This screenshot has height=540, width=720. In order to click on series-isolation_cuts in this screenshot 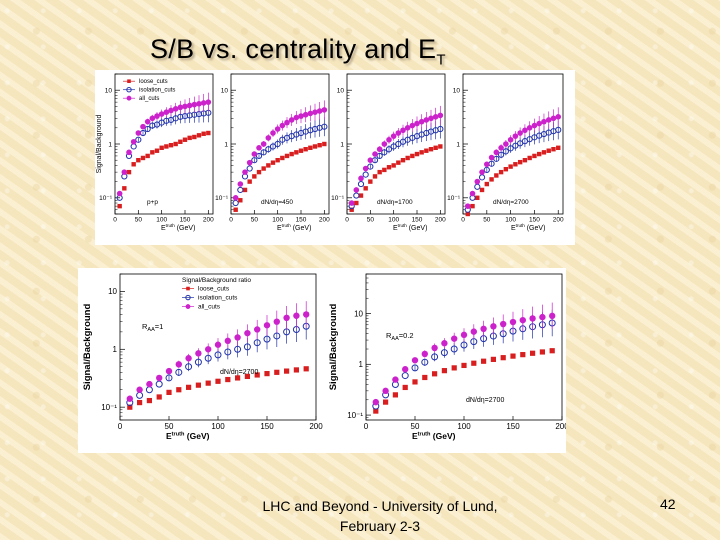, I will do `click(396, 164)`.